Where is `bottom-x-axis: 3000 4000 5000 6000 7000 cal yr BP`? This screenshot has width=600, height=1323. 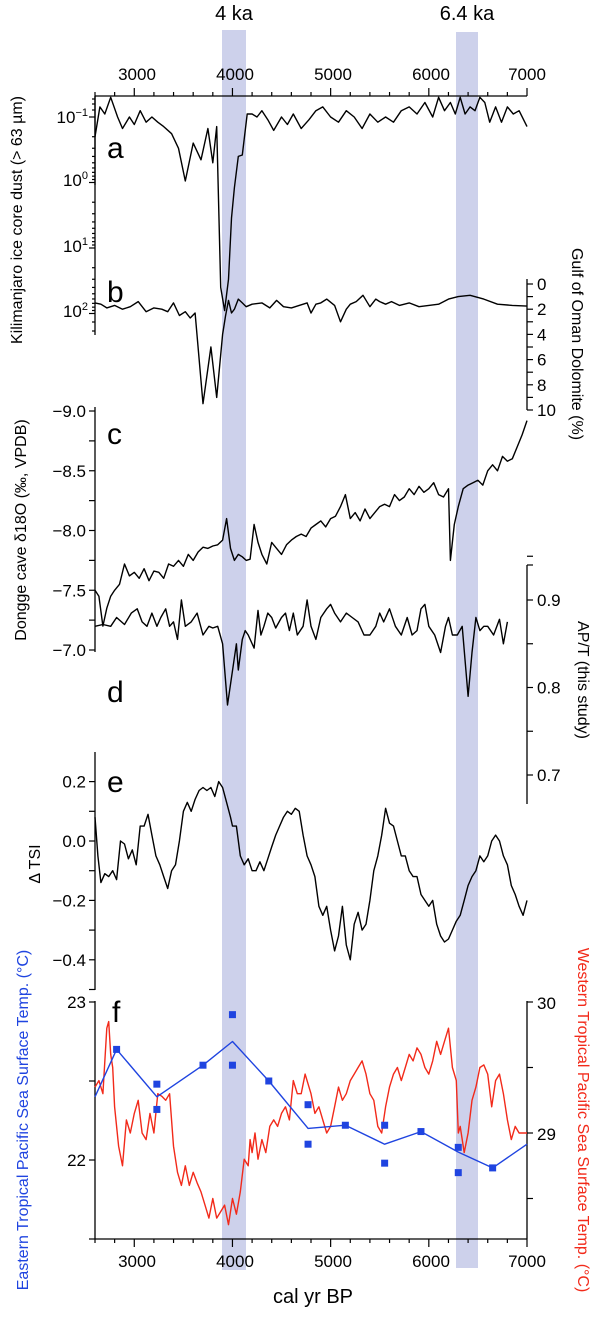 bottom-x-axis: 3000 4000 5000 6000 7000 cal yr BP is located at coordinates (320, 1273).